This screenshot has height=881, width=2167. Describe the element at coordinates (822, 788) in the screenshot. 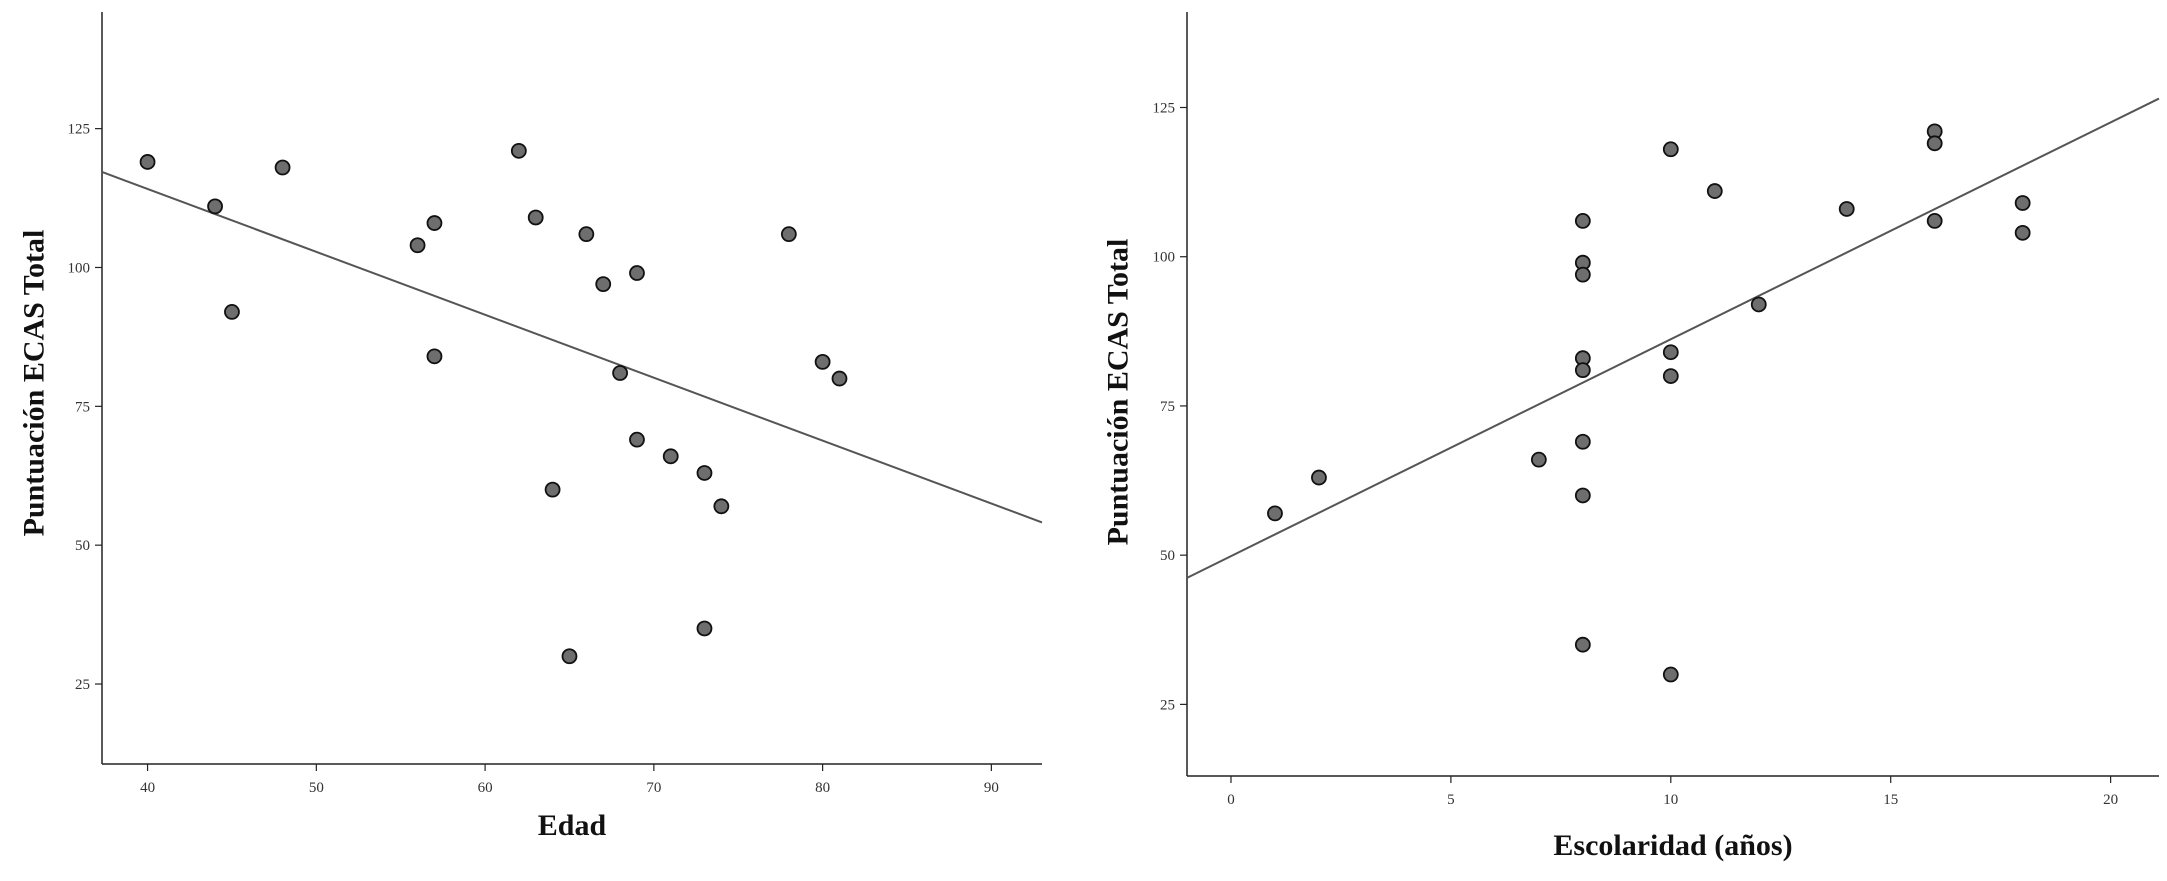

I see `x-tick-label: 80` at that location.